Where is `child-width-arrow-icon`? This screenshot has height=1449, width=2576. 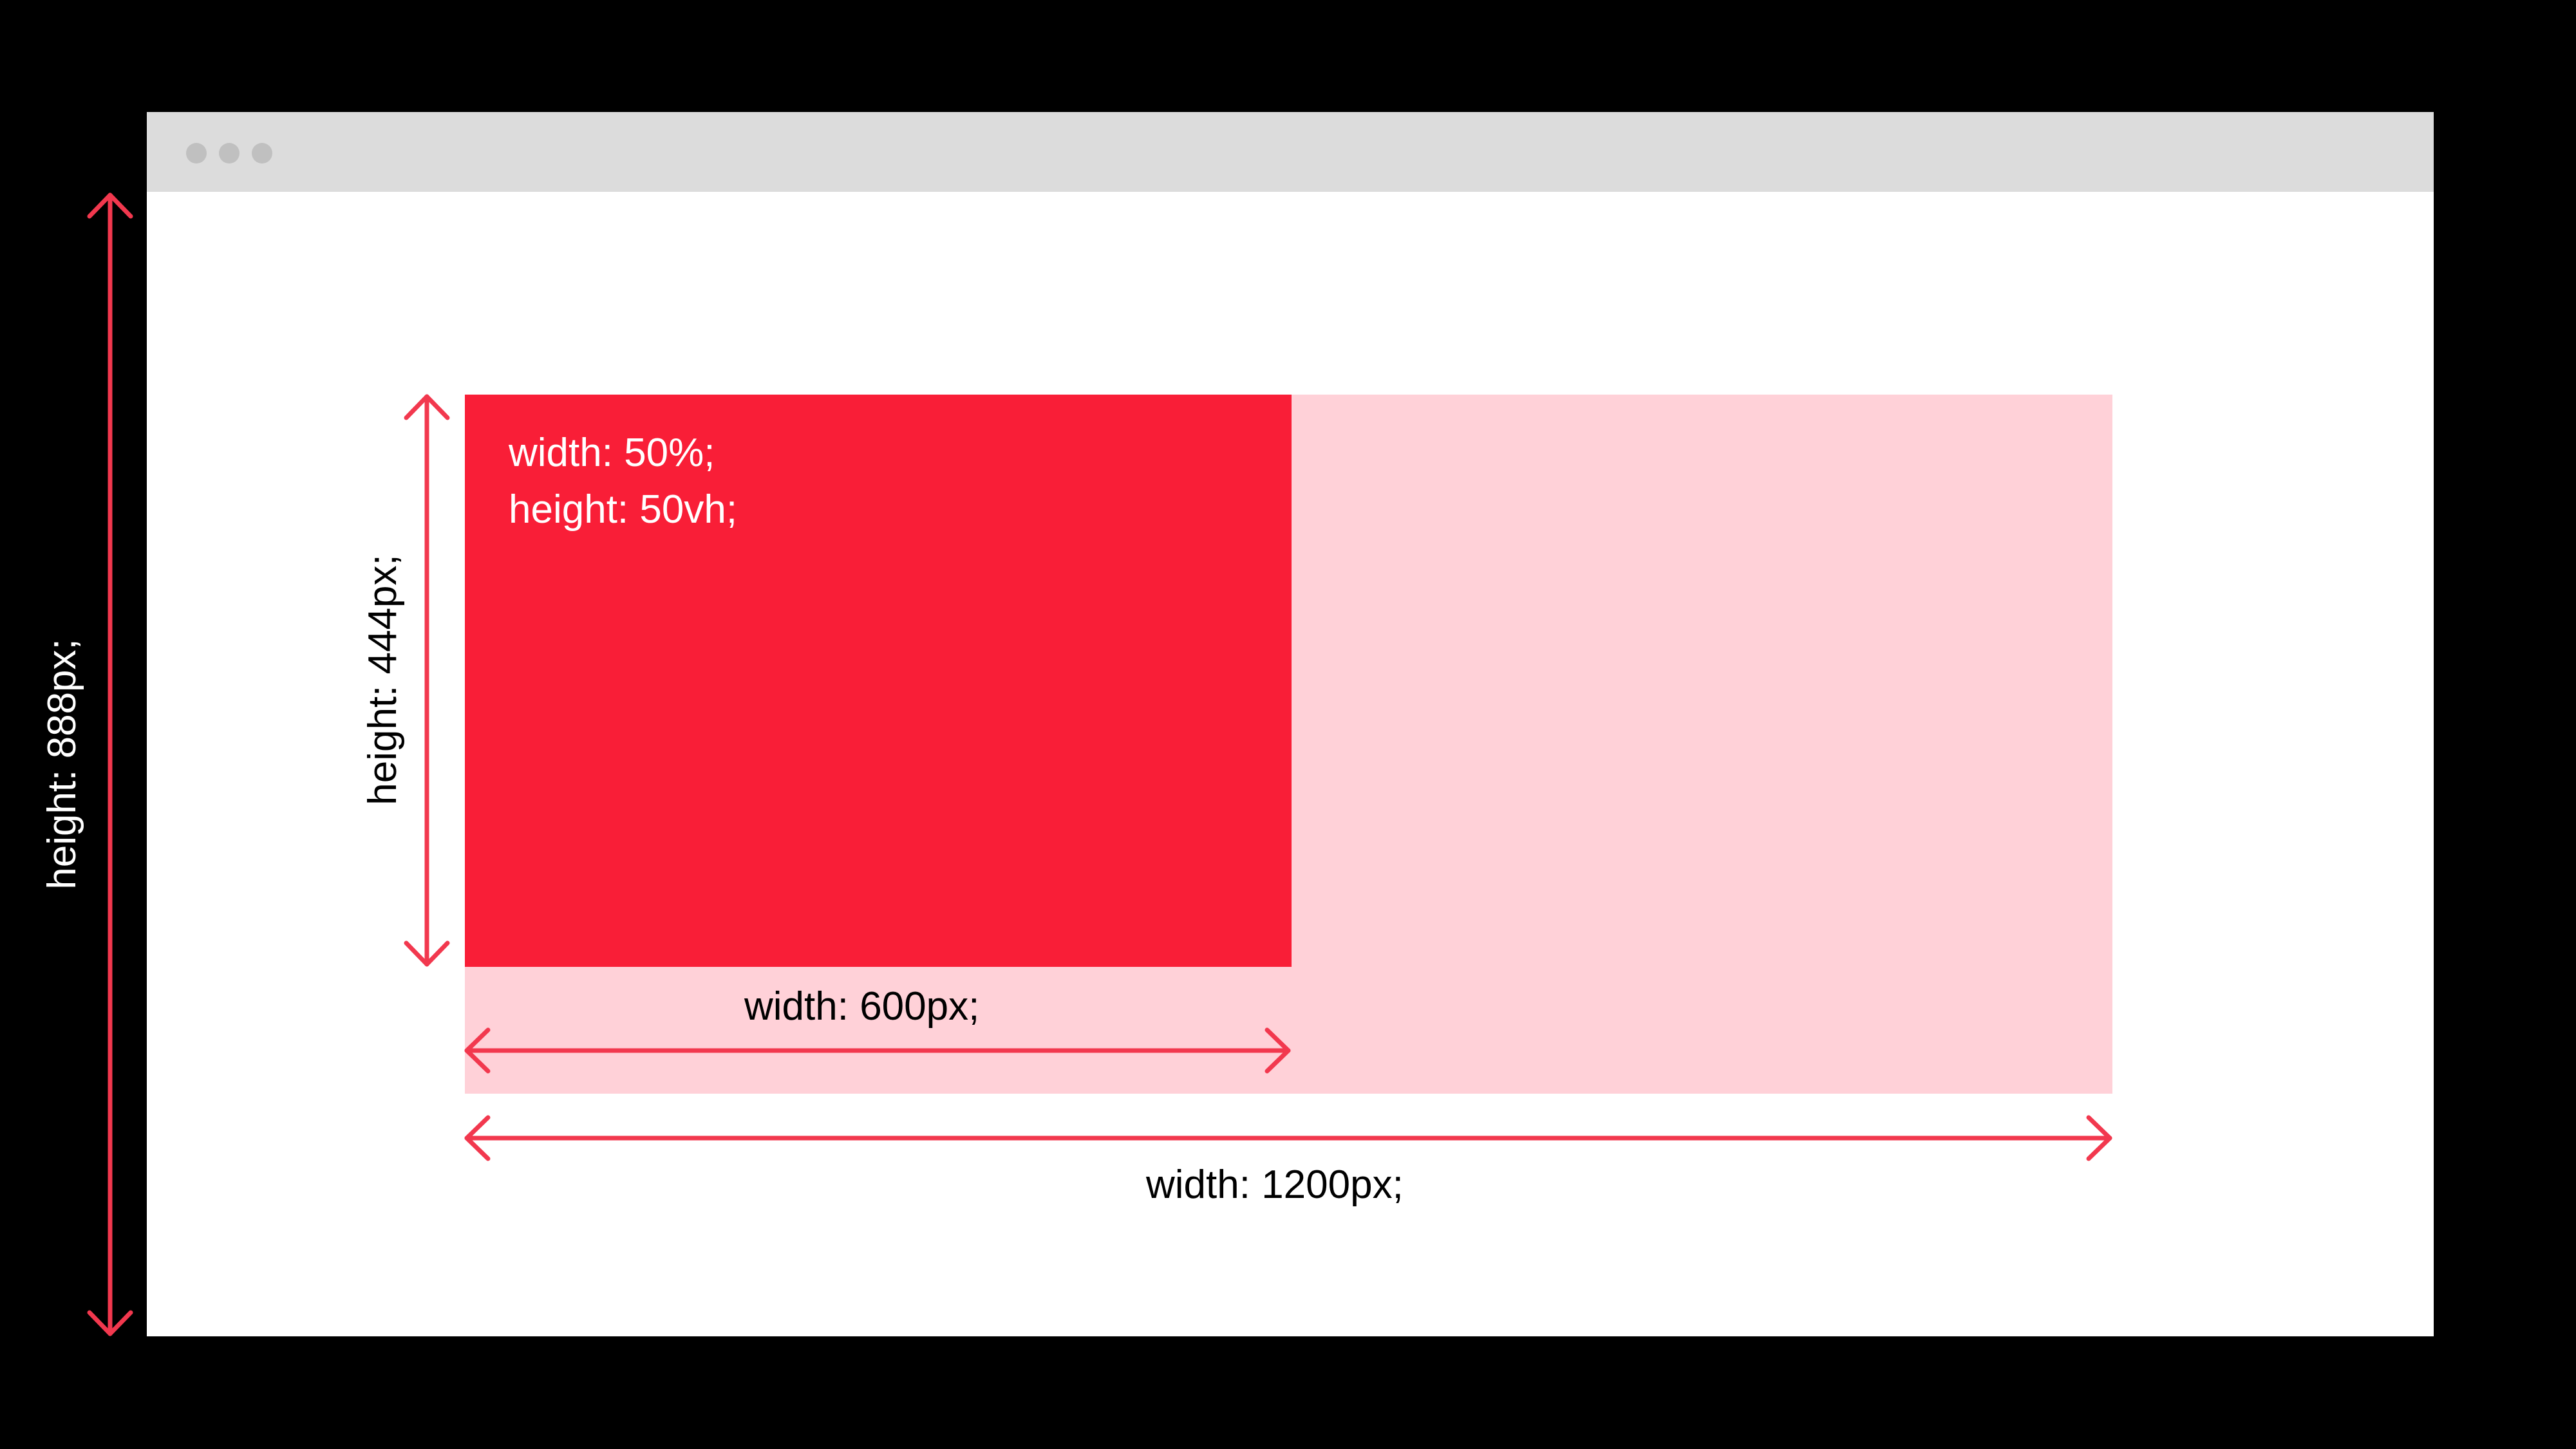 child-width-arrow-icon is located at coordinates (877, 1050).